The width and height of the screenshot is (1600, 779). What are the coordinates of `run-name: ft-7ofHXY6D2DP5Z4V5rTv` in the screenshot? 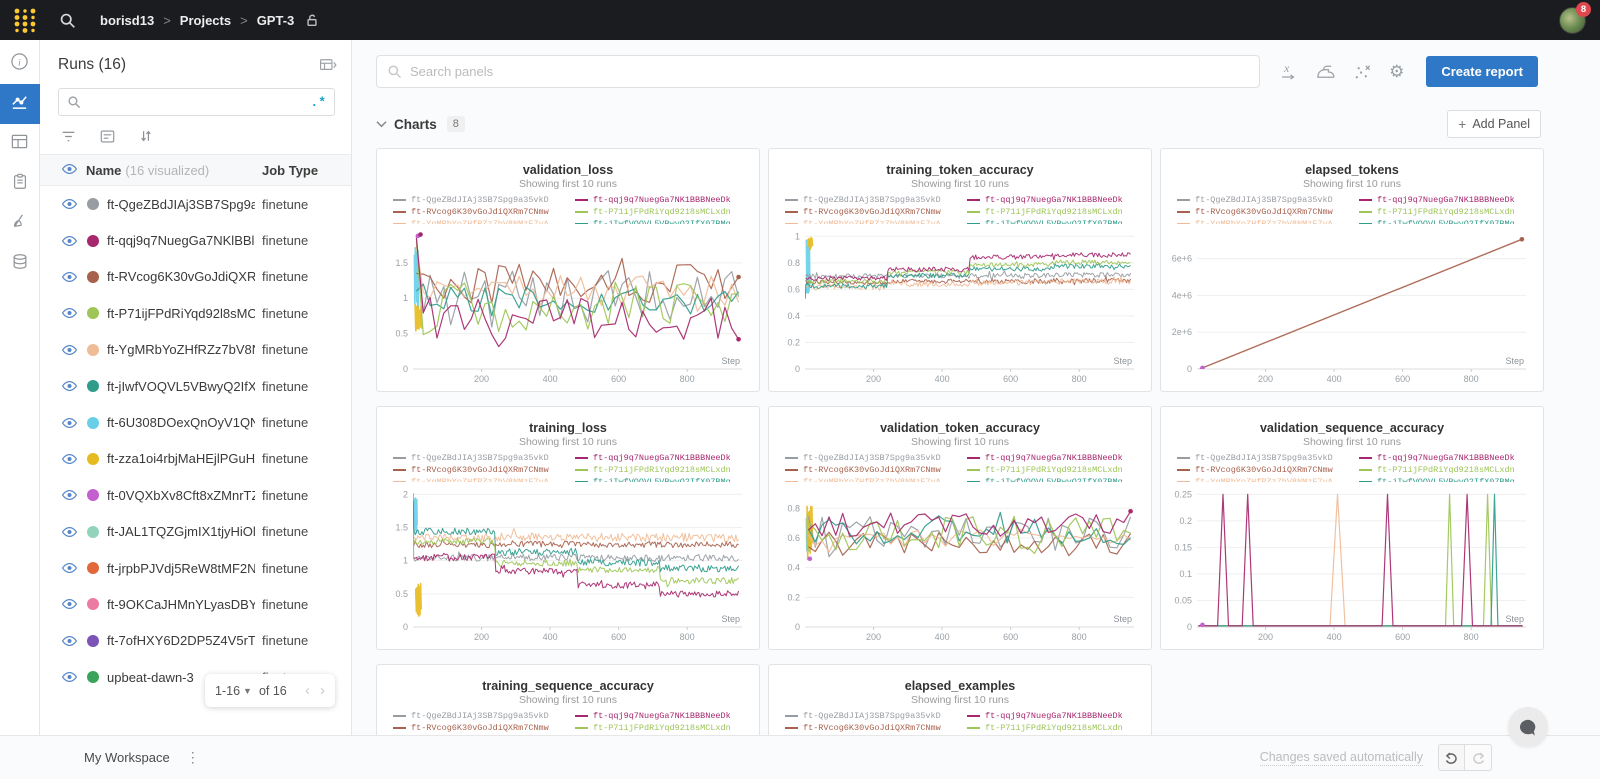 It's located at (181, 641).